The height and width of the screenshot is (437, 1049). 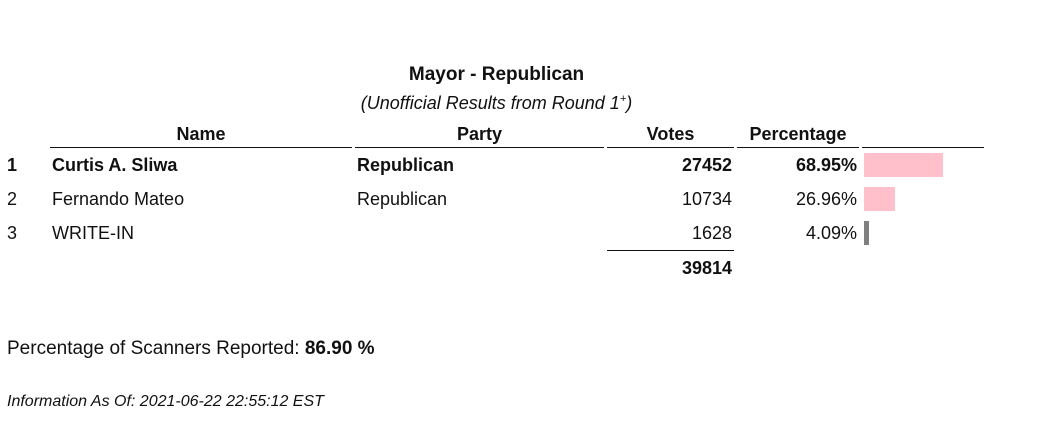 What do you see at coordinates (923, 135) in the screenshot?
I see `bar-header` at bounding box center [923, 135].